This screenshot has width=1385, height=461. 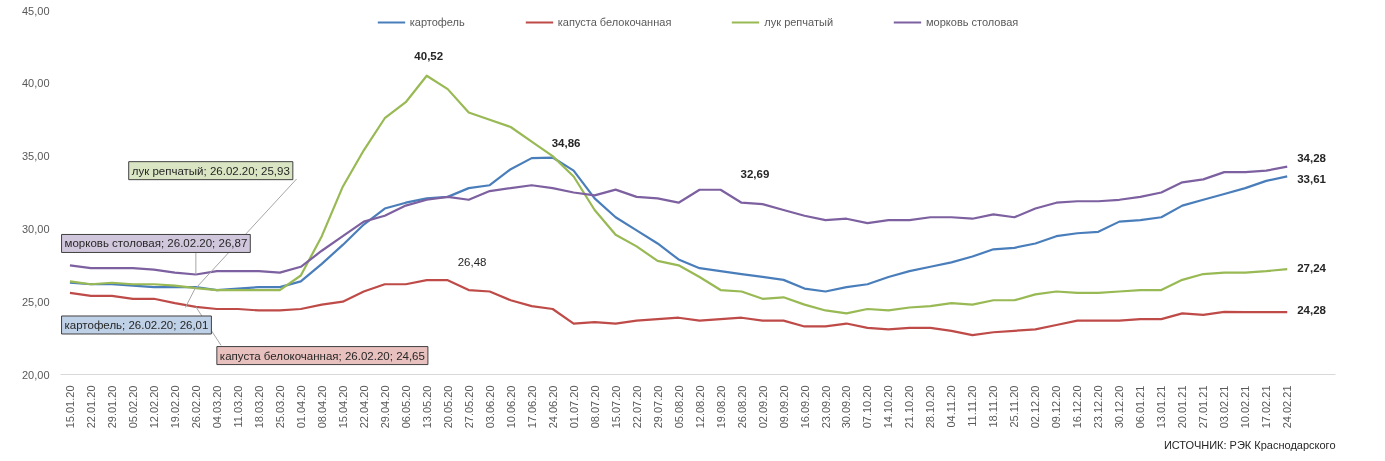 What do you see at coordinates (1312, 268) in the screenshot?
I see `annotation: 27,24` at bounding box center [1312, 268].